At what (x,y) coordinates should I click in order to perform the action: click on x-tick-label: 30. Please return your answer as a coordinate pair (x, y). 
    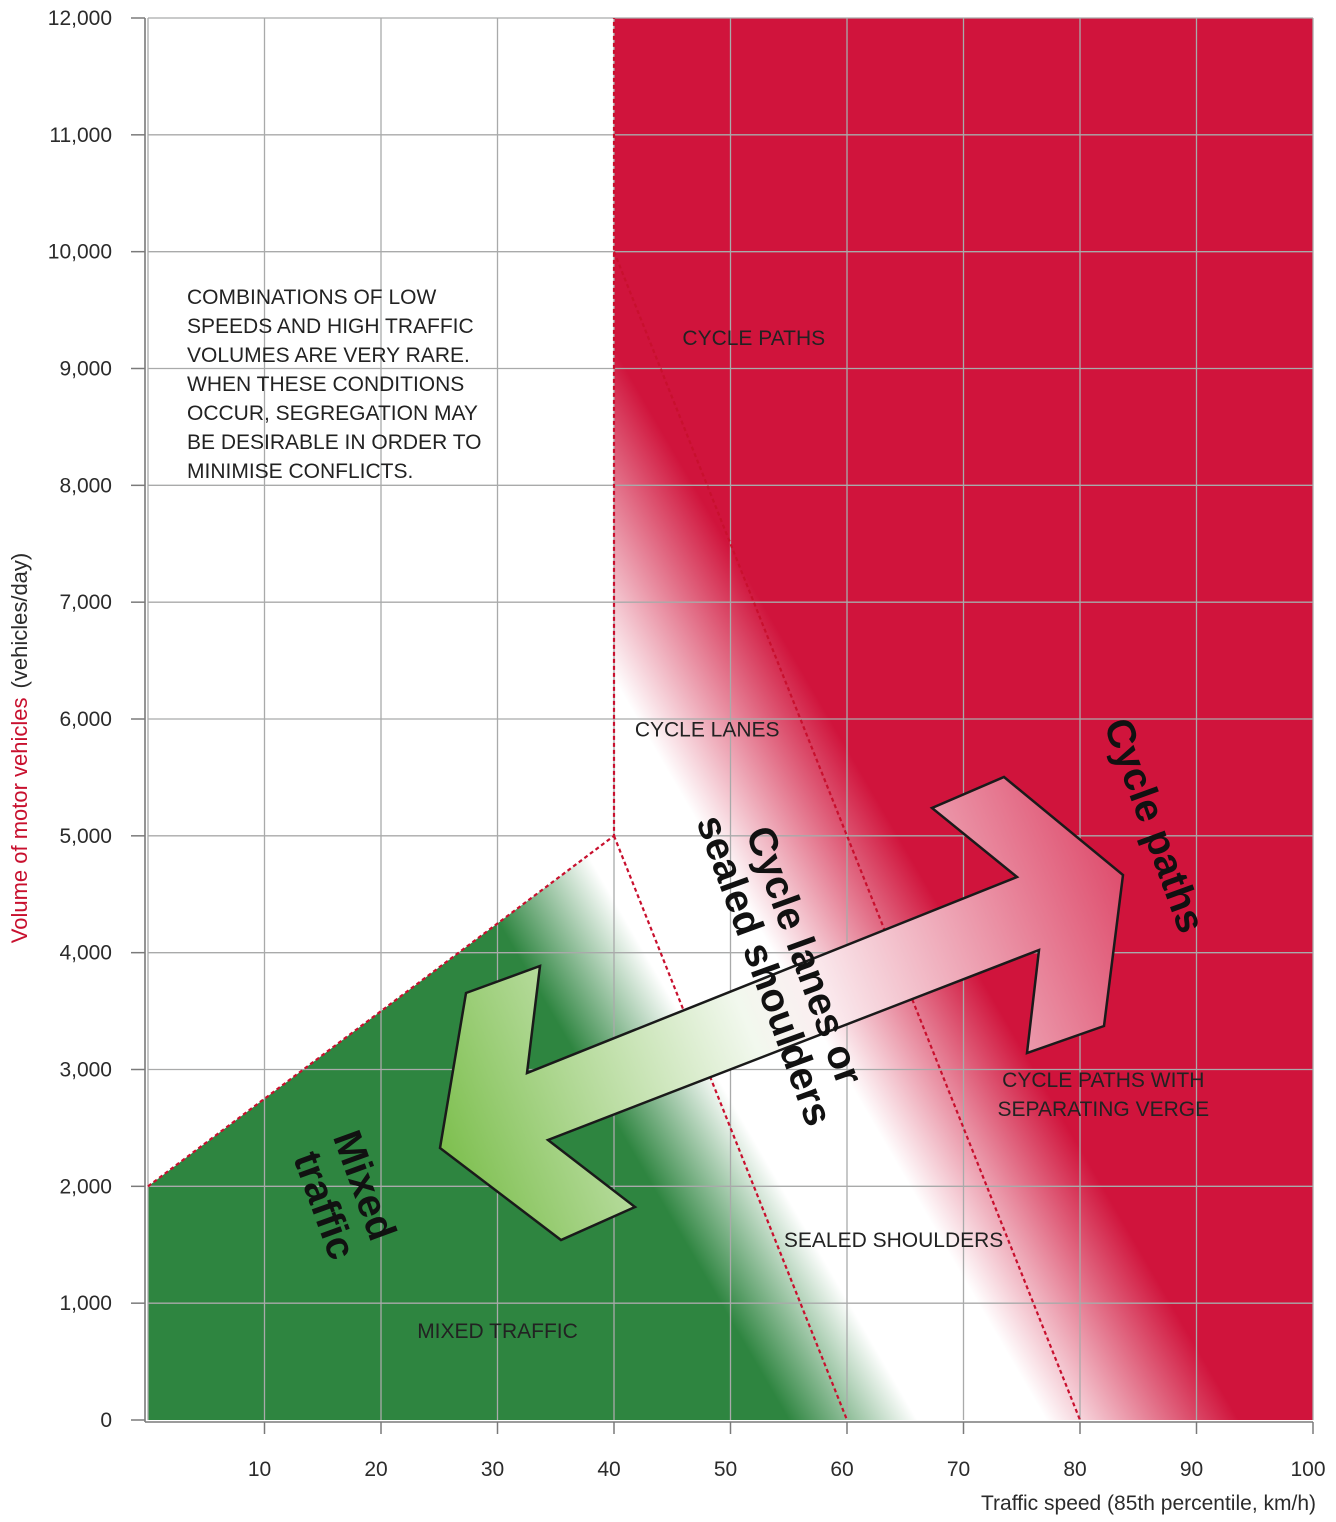
    Looking at the image, I should click on (492, 1469).